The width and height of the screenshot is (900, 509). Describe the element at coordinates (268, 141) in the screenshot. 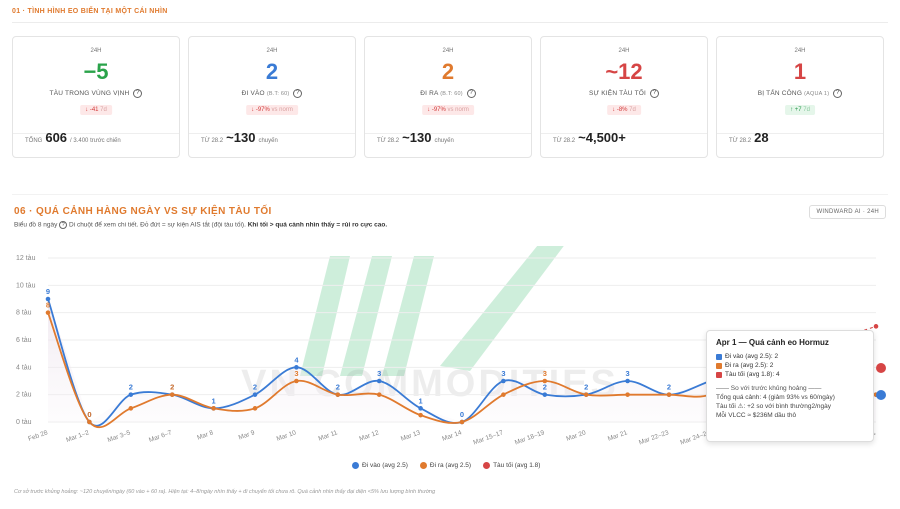

I see `kpi-footer-suffix: chuyến` at that location.